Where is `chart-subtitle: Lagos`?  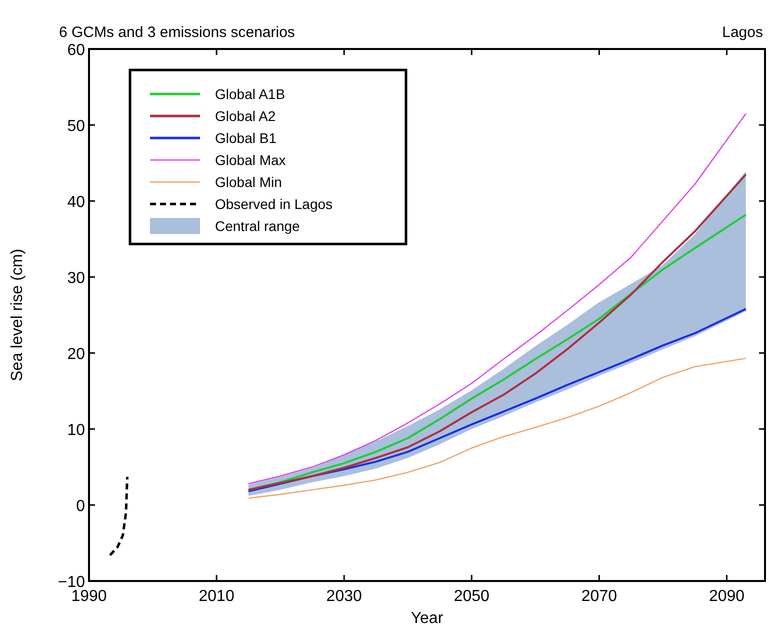 chart-subtitle: Lagos is located at coordinates (742, 32).